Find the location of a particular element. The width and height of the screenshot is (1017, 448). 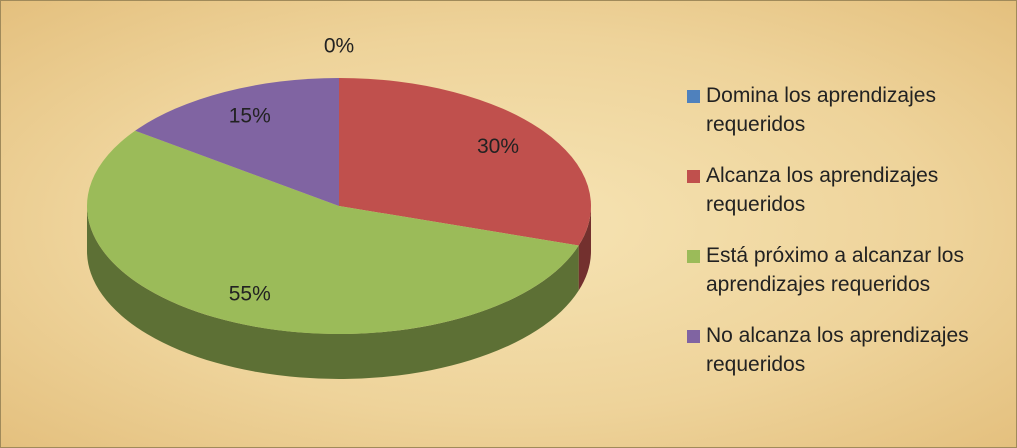

data-label: 30% is located at coordinates (498, 146).